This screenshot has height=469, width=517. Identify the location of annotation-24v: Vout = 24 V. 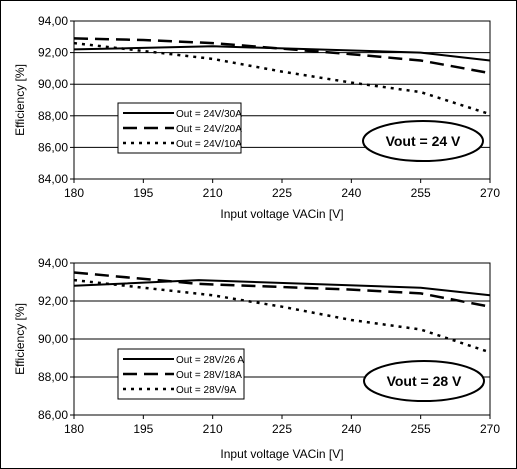
(423, 141).